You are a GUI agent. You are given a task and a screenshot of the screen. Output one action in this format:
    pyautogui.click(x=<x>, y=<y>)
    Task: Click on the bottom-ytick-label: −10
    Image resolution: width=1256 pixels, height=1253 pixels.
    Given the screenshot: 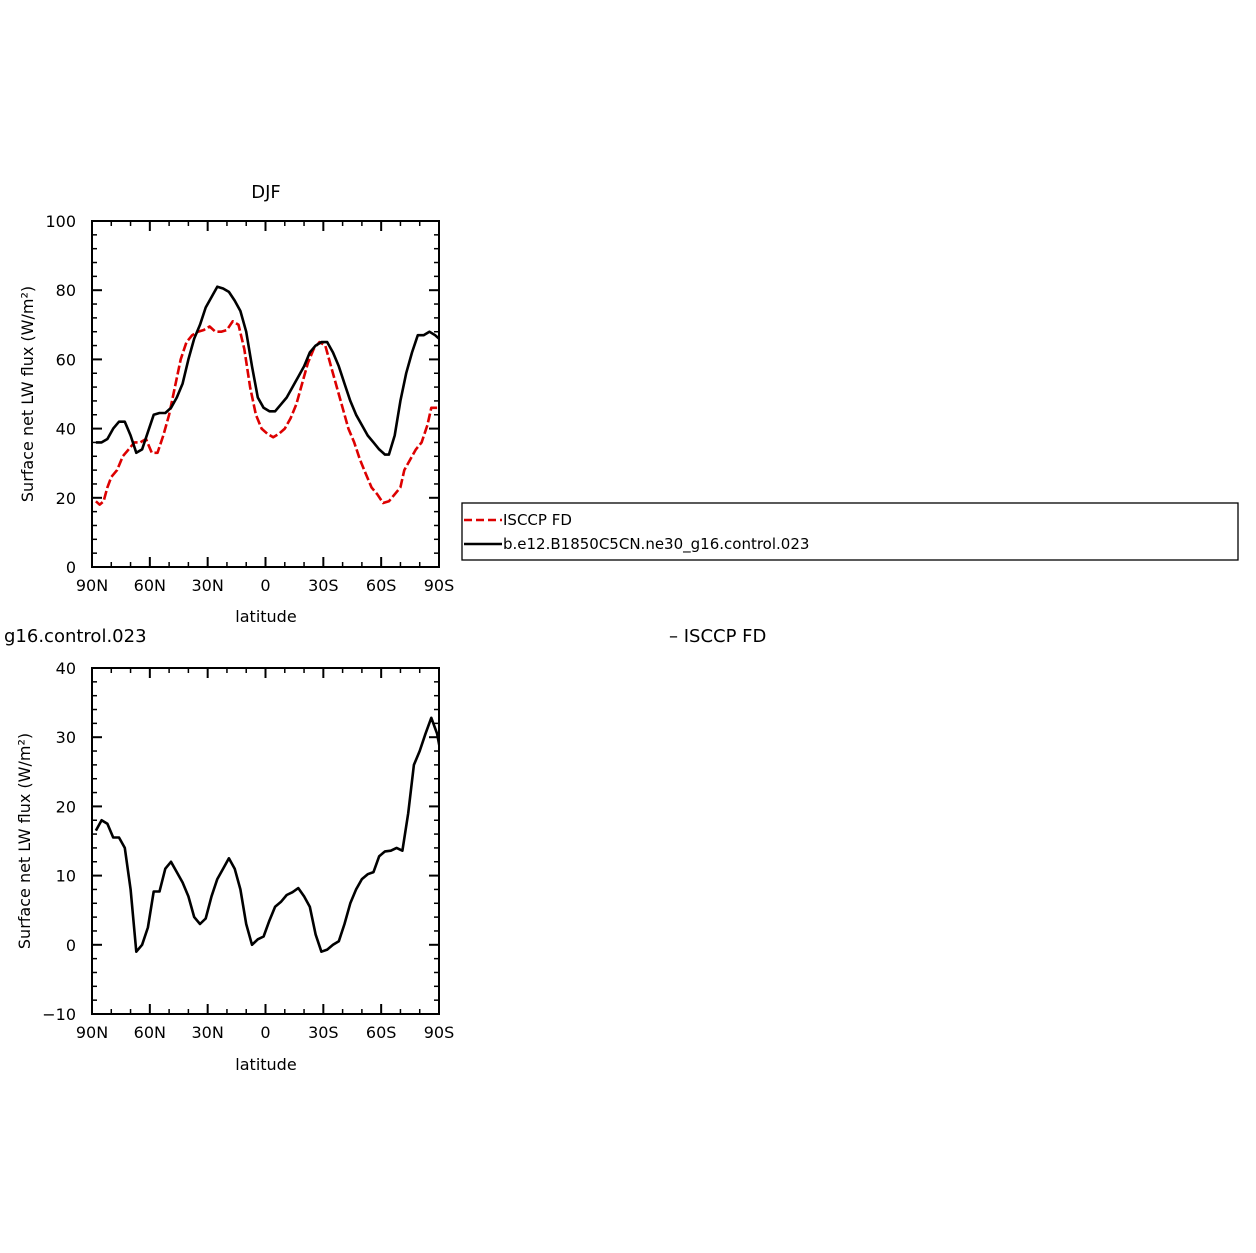 What is the action you would take?
    pyautogui.click(x=59, y=1014)
    